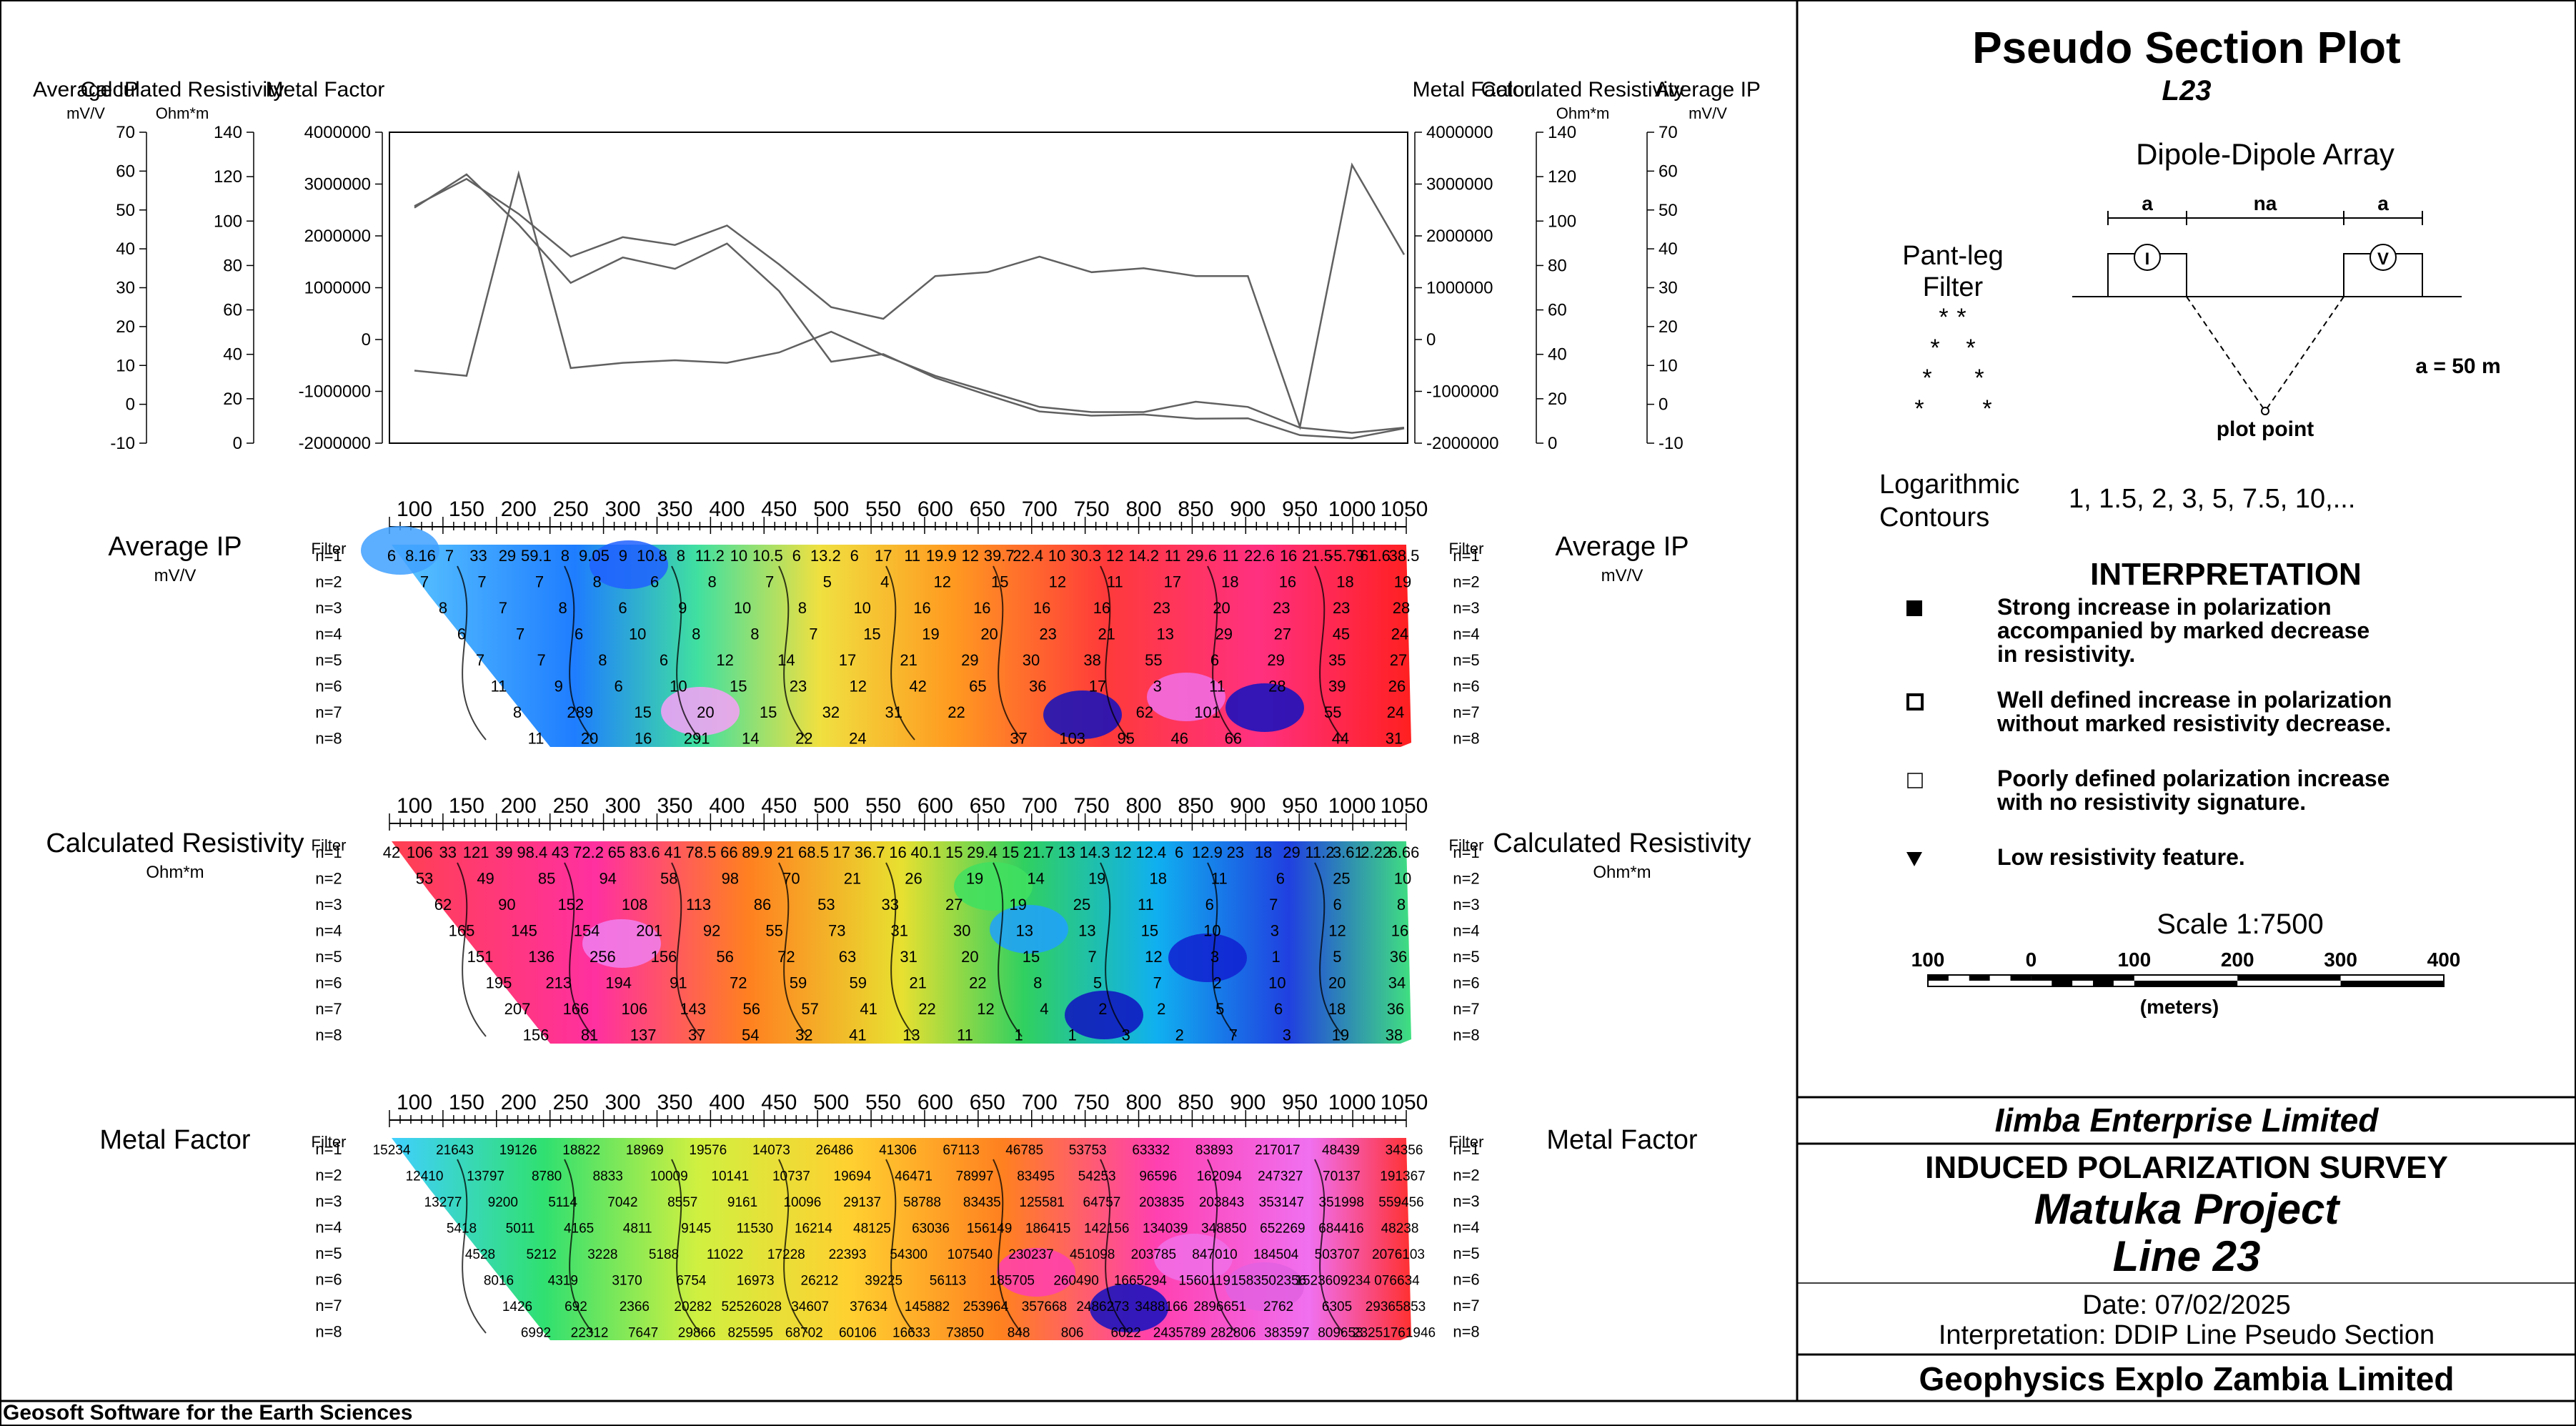 The width and height of the screenshot is (2576, 1426). What do you see at coordinates (125, 327) in the screenshot?
I see `axis-tick-label: 20` at bounding box center [125, 327].